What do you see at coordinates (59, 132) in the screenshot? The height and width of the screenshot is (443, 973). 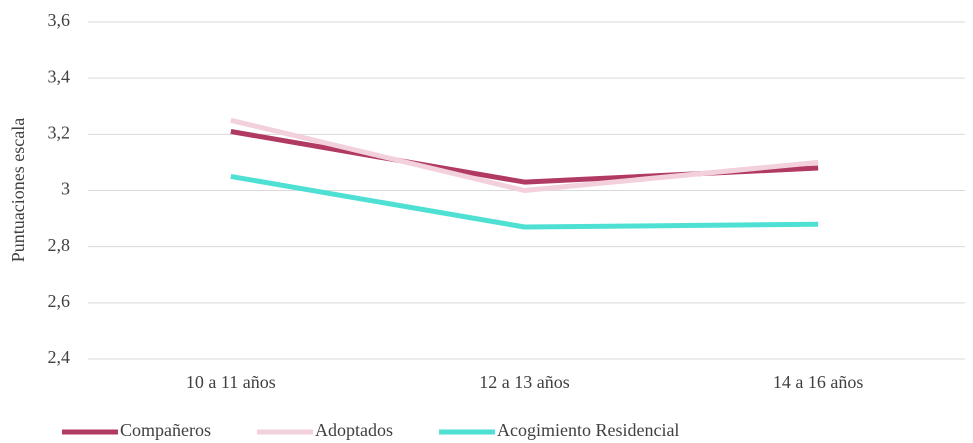 I see `y-tick-label: 3,2` at bounding box center [59, 132].